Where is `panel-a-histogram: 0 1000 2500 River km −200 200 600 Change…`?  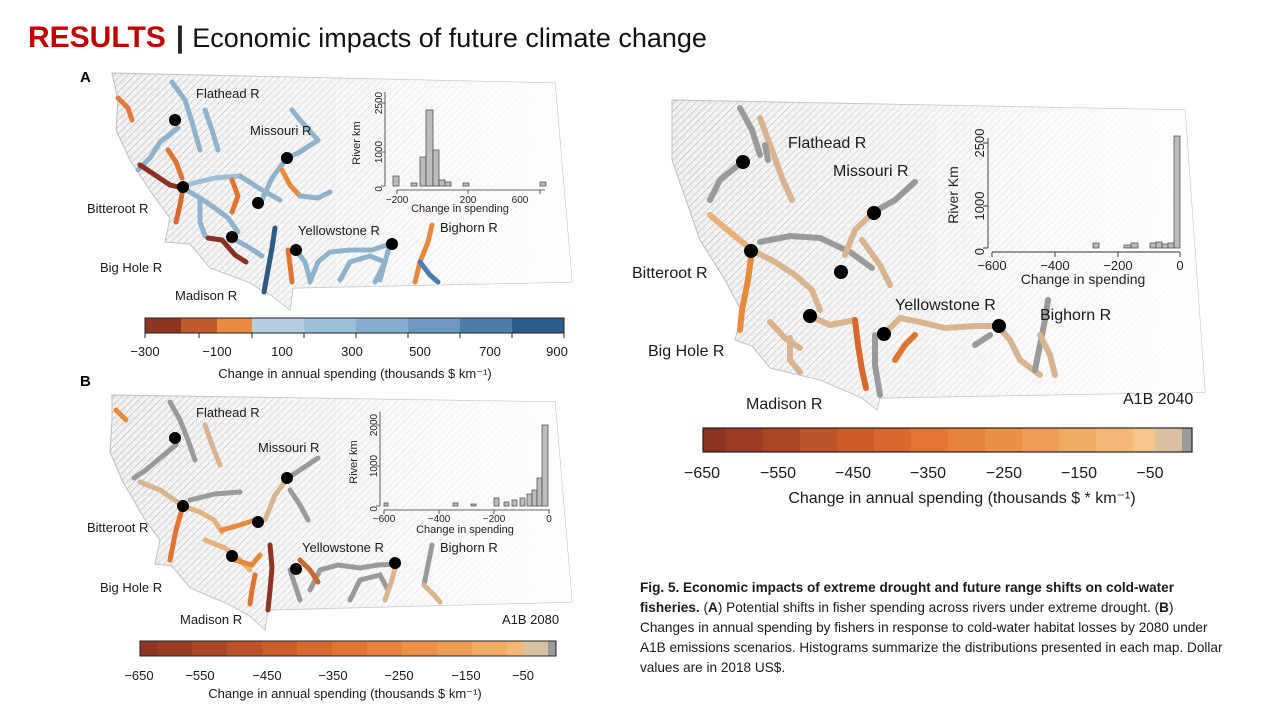
panel-a-histogram: 0 1000 2500 River km −200 200 600 Change… is located at coordinates (449, 153).